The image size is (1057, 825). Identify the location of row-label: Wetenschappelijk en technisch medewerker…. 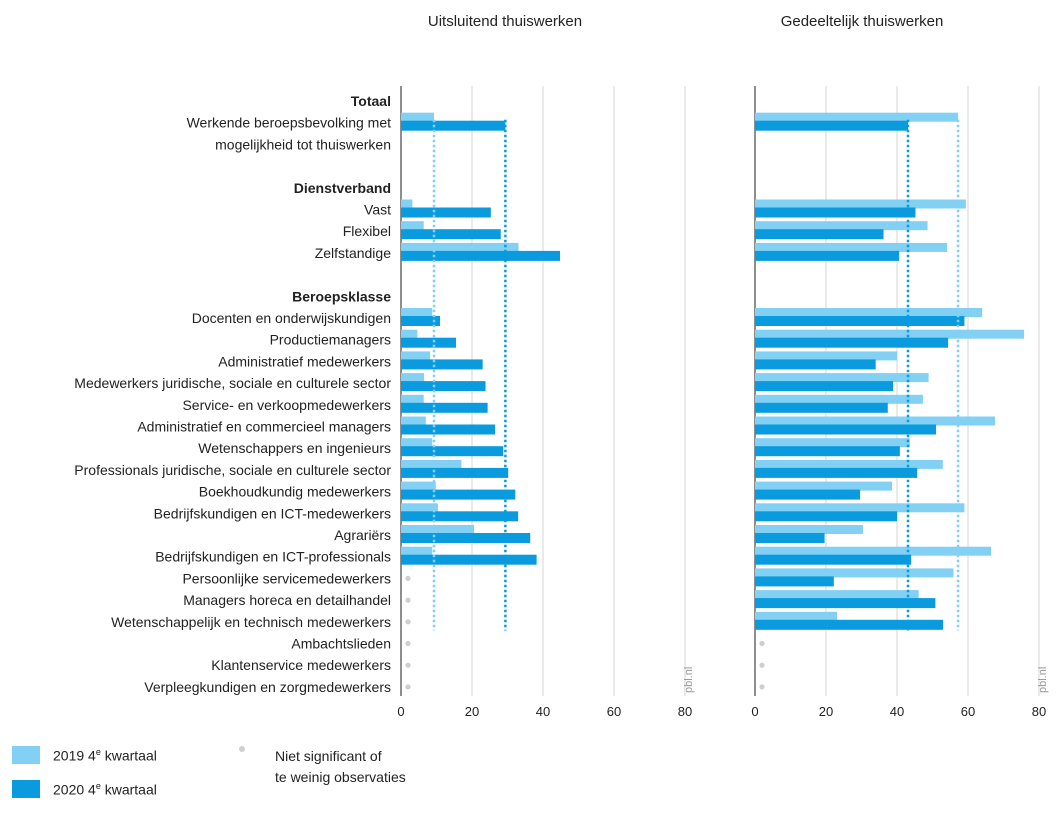
(251, 622).